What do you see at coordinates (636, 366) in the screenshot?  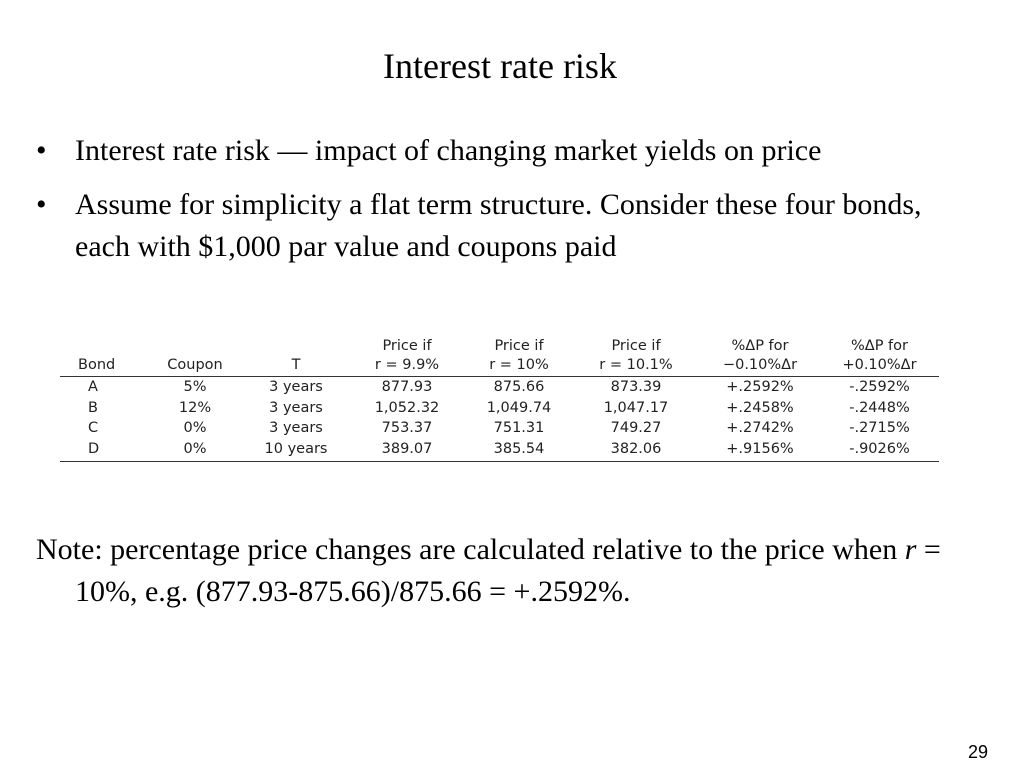 I see `header-cell-price-high: r = 10.1%` at bounding box center [636, 366].